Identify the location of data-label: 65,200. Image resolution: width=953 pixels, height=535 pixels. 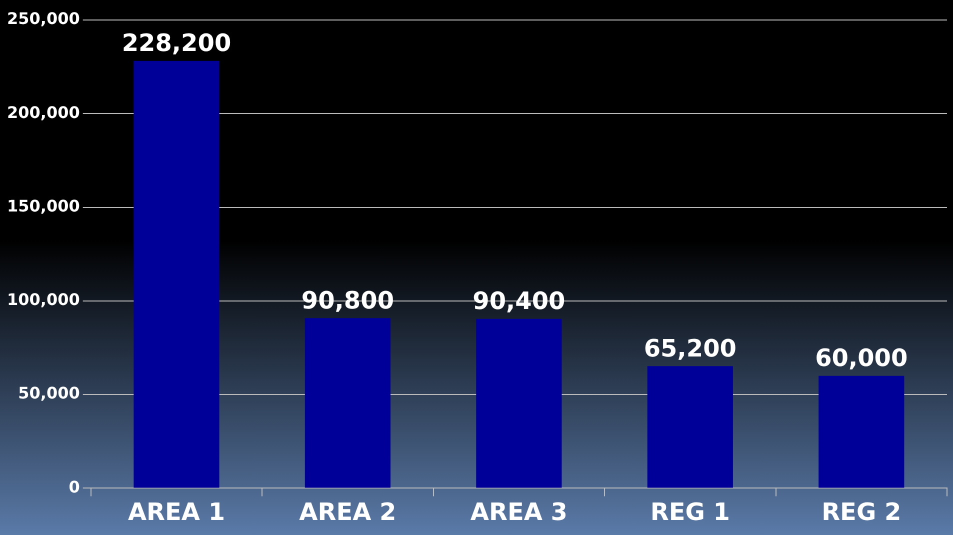
(690, 348).